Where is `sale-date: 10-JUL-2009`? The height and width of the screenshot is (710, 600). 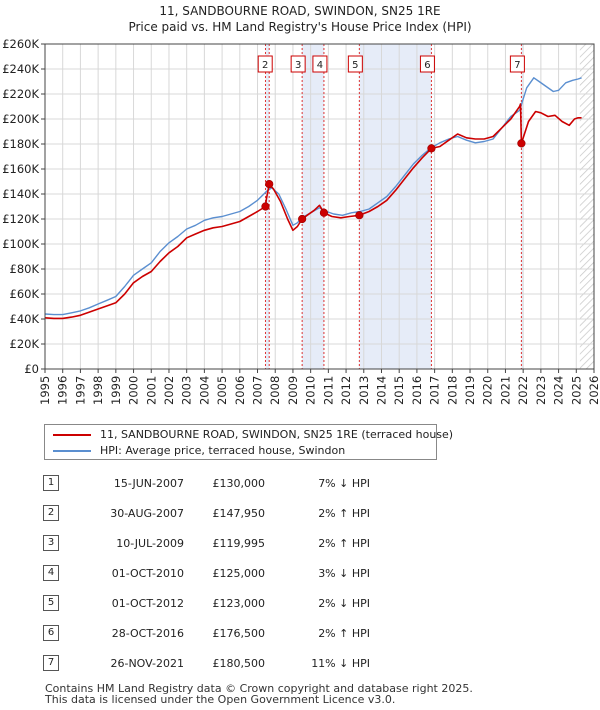 sale-date: 10-JUL-2009 is located at coordinates (150, 543).